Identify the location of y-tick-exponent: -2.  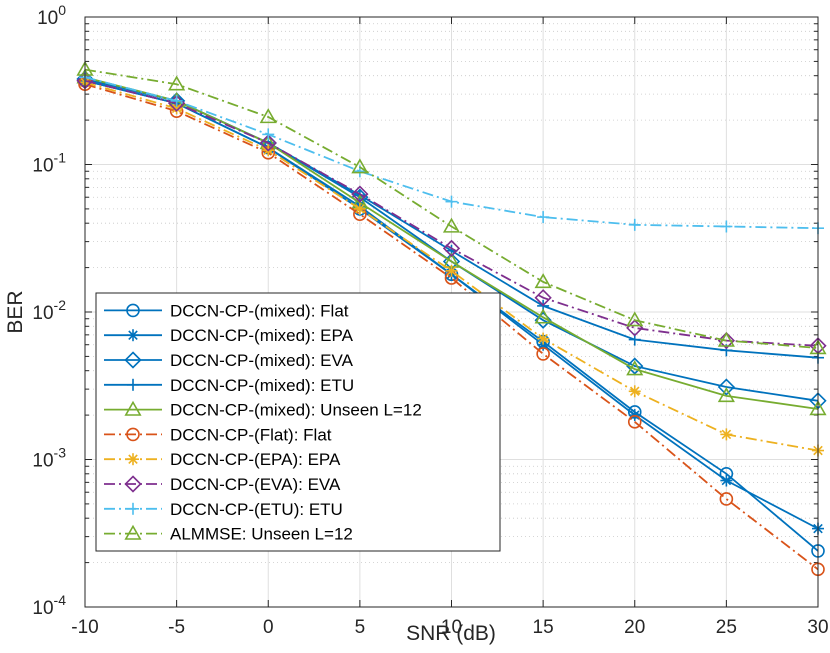
(60, 305).